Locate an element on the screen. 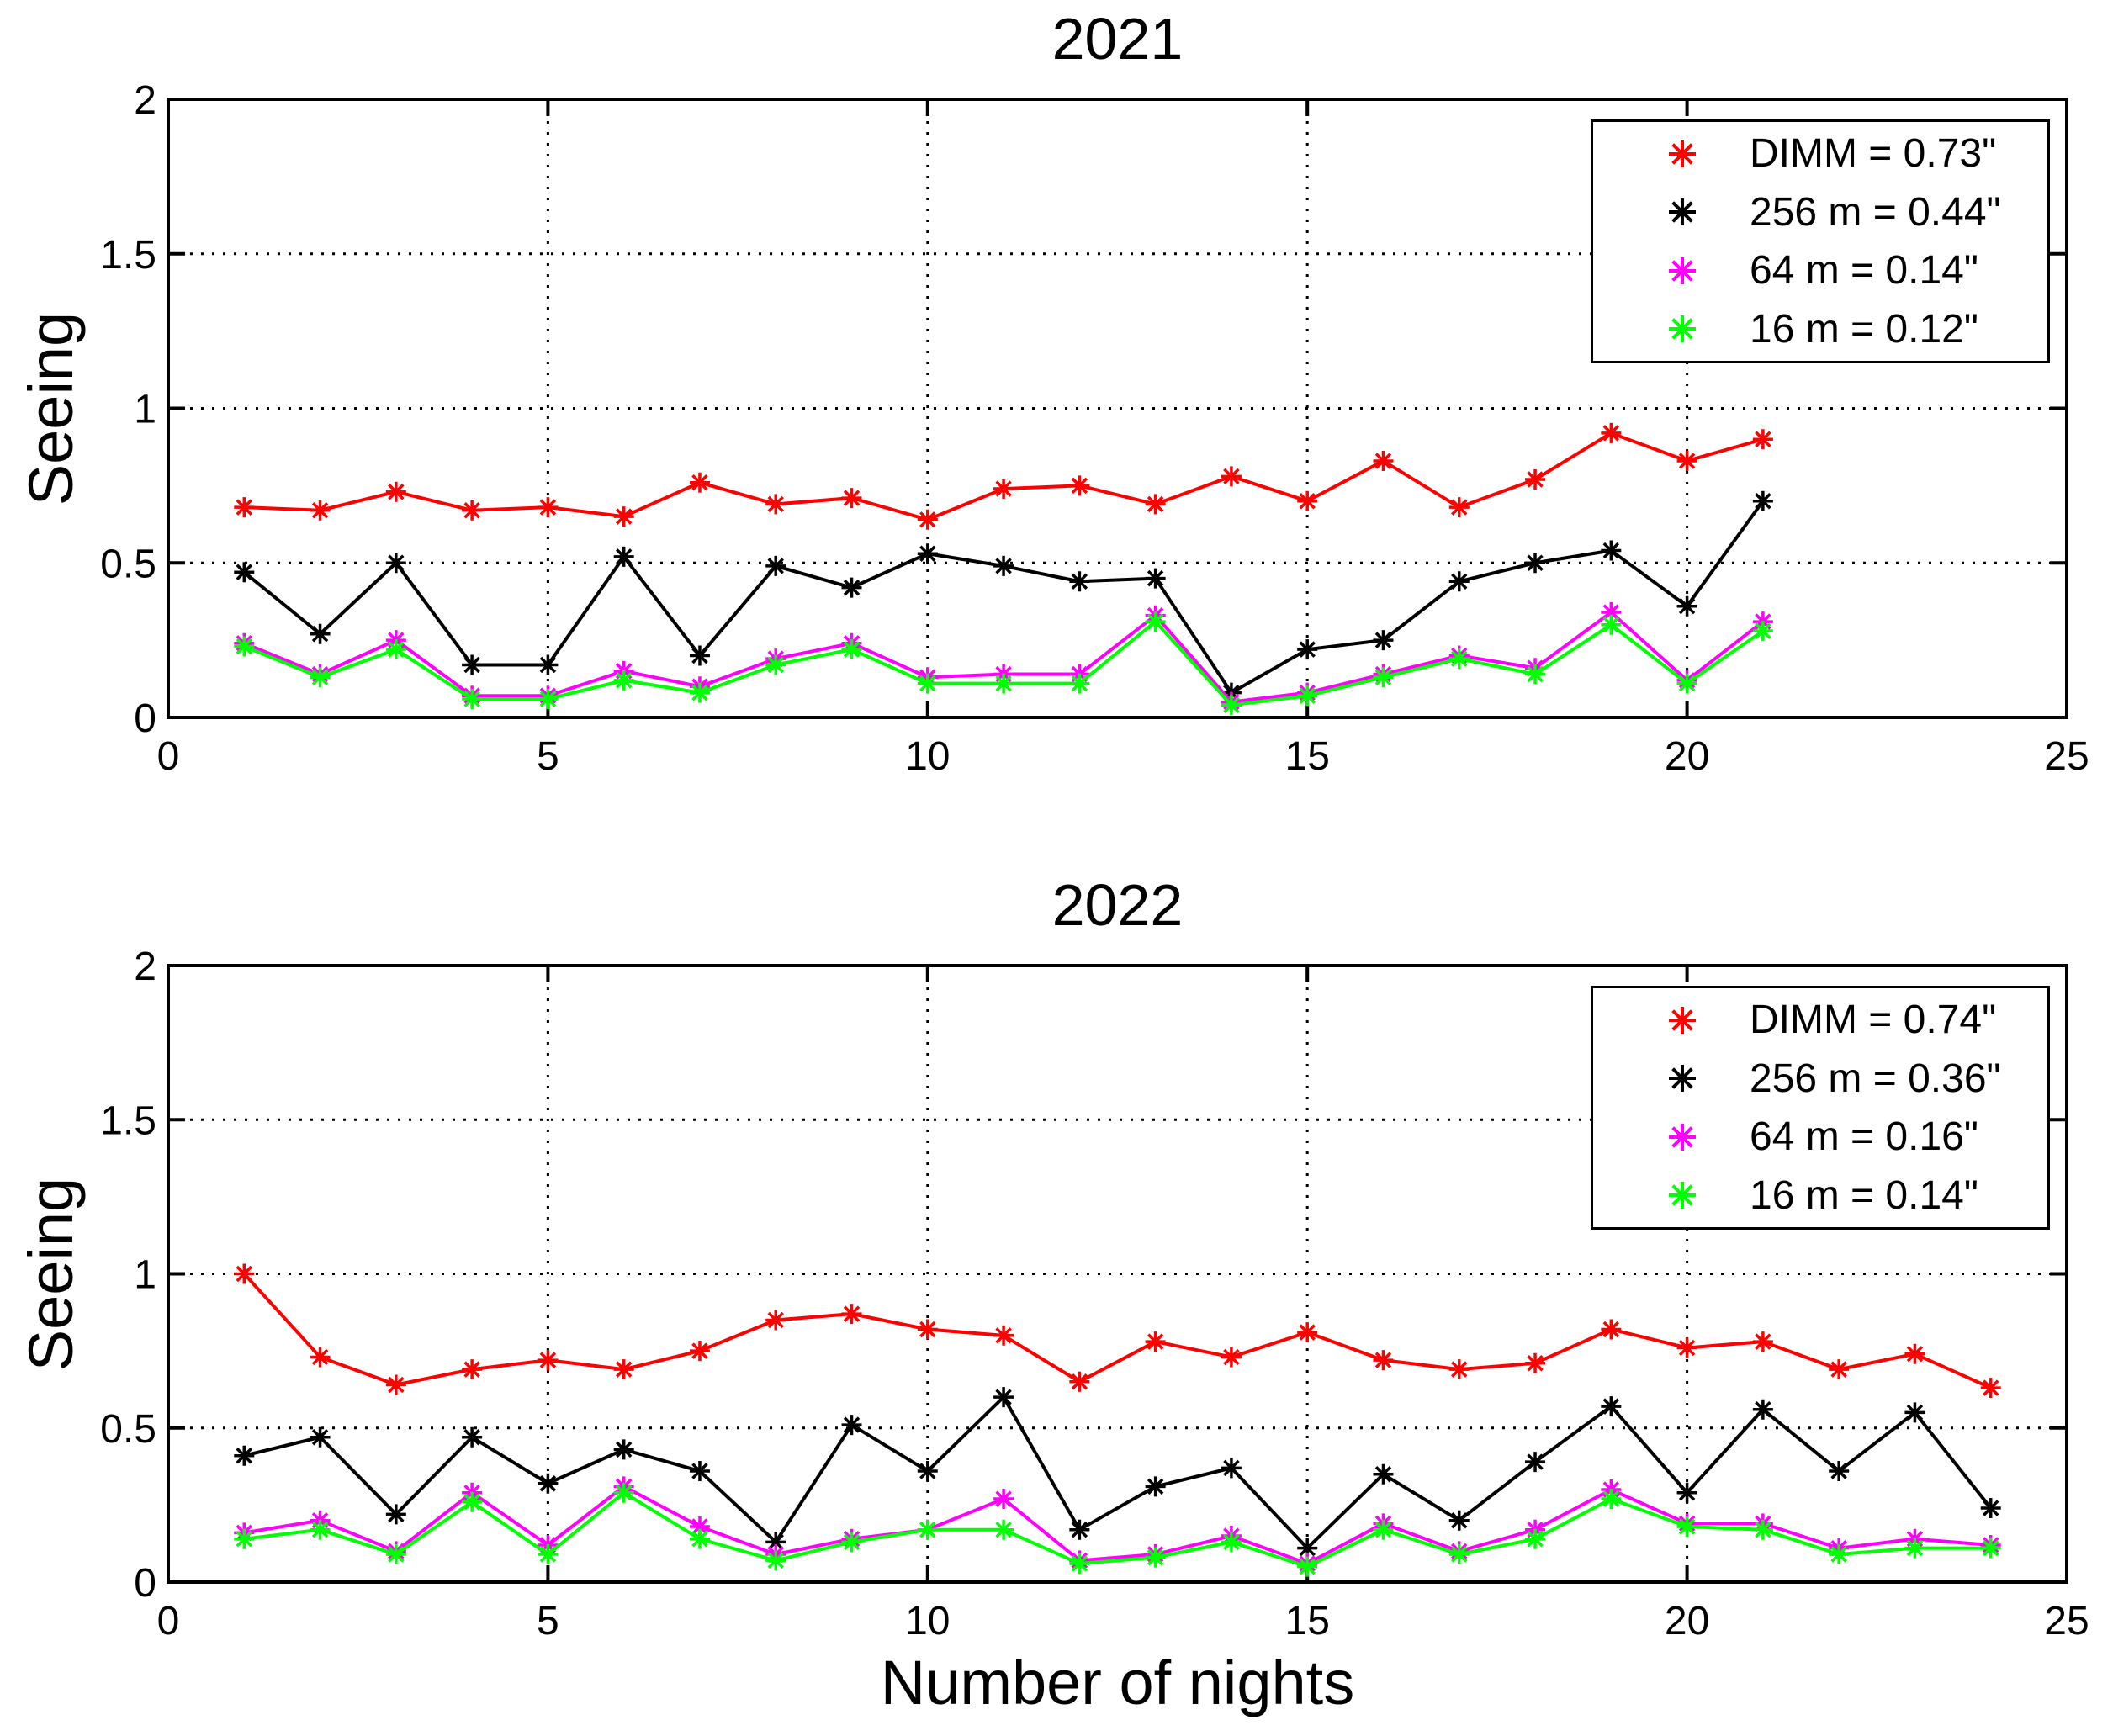 The image size is (2113, 1736). y-tick-label: 0 is located at coordinates (145, 718).